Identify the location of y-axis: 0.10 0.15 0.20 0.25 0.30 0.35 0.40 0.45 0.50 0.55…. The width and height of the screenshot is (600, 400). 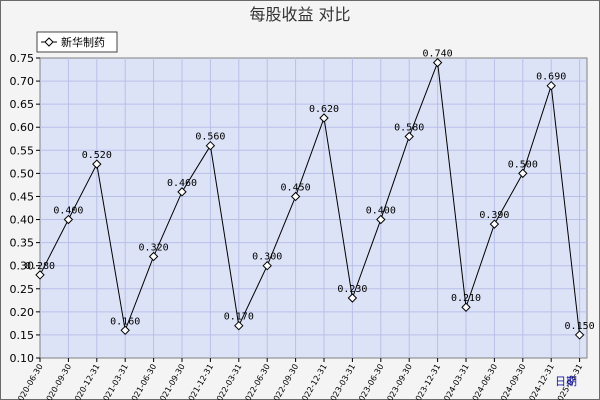
(25, 208).